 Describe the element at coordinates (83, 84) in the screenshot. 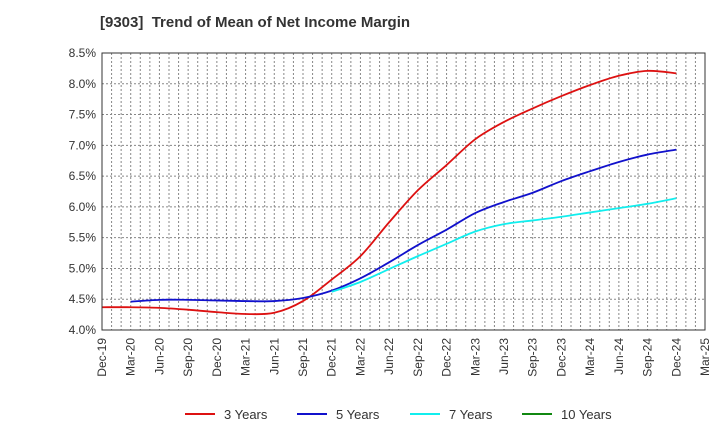

I see `y-tick-label: 8.0%` at that location.